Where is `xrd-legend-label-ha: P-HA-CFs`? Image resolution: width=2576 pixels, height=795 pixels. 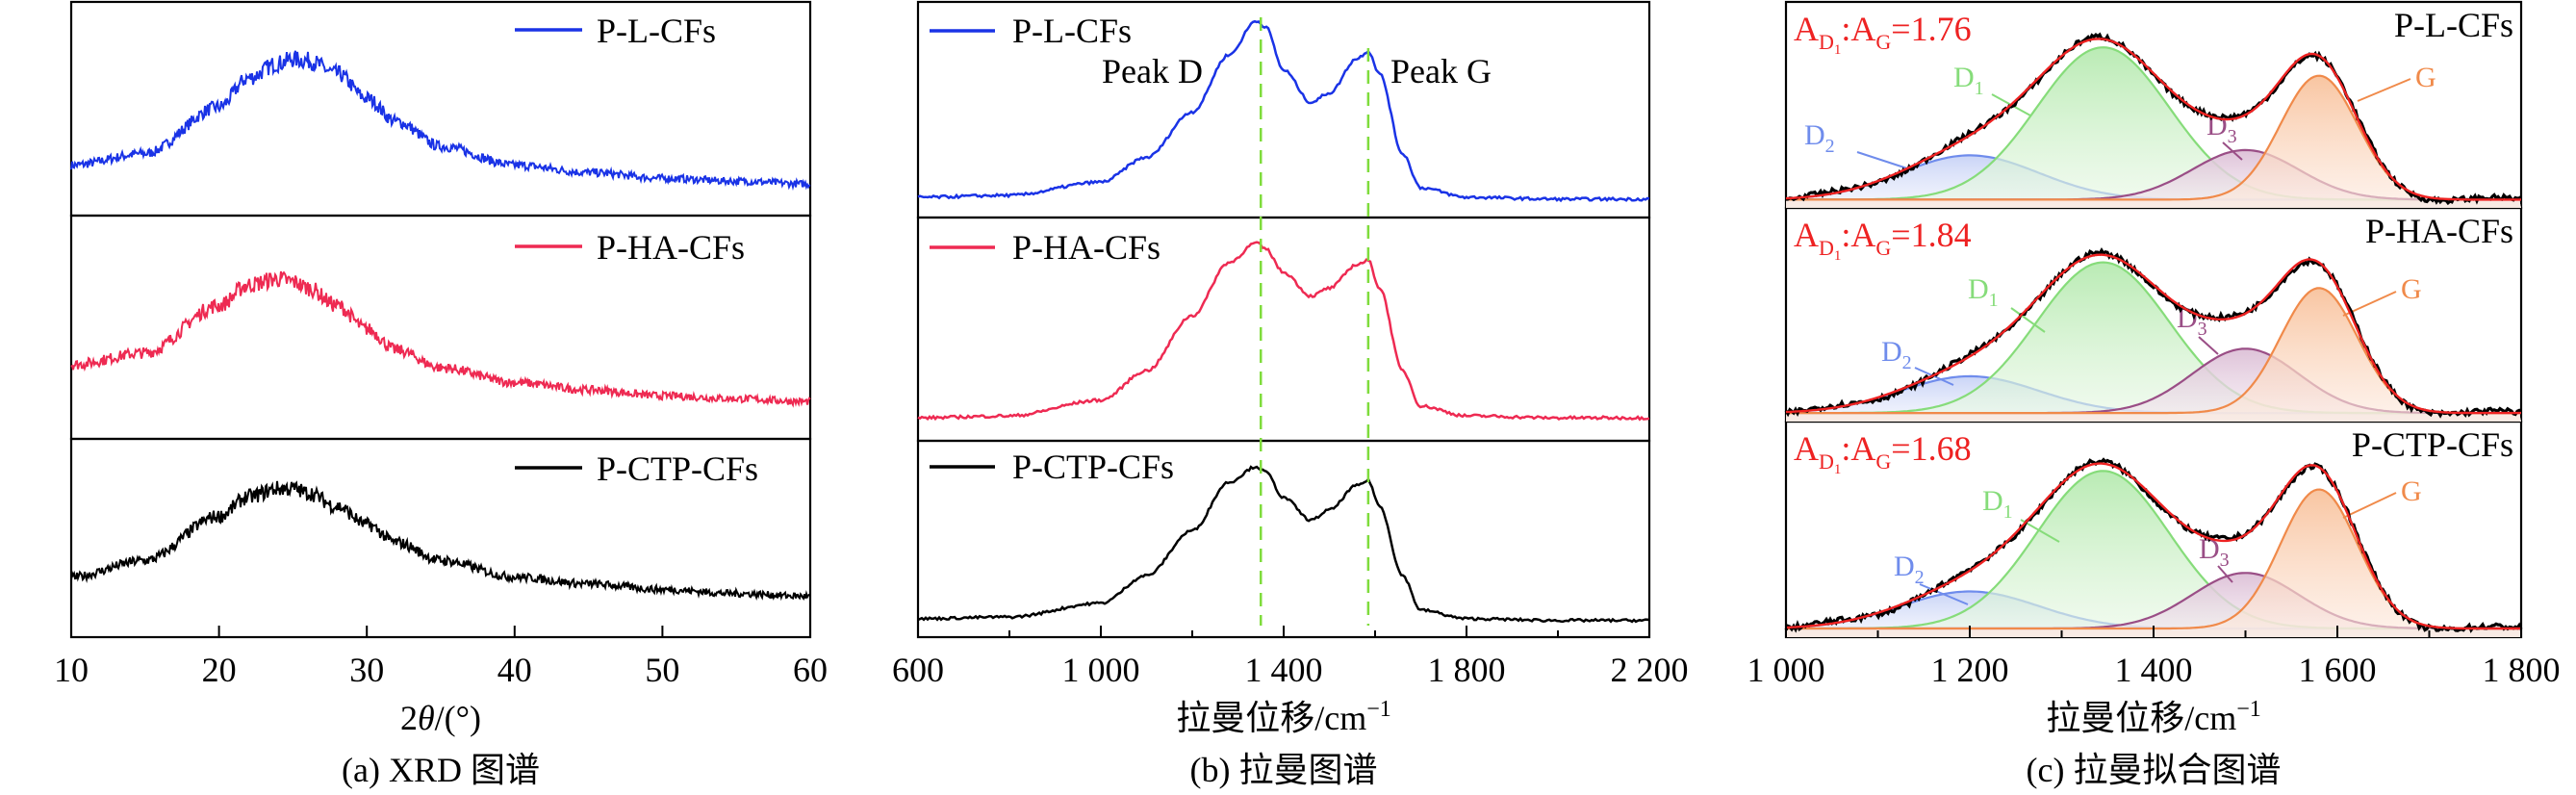 xrd-legend-label-ha: P-HA-CFs is located at coordinates (671, 247).